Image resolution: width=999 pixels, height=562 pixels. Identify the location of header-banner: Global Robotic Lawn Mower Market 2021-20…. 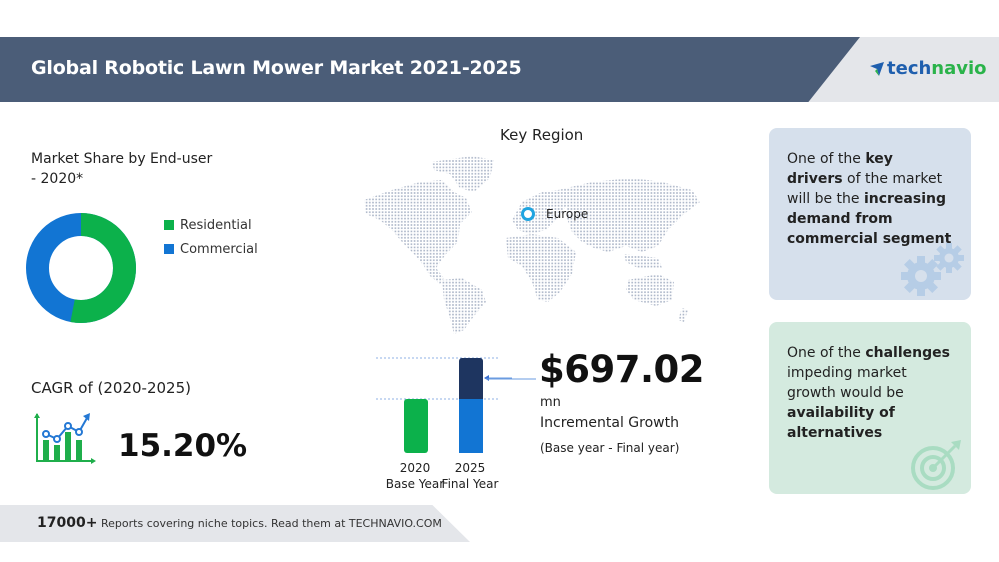
(499, 69).